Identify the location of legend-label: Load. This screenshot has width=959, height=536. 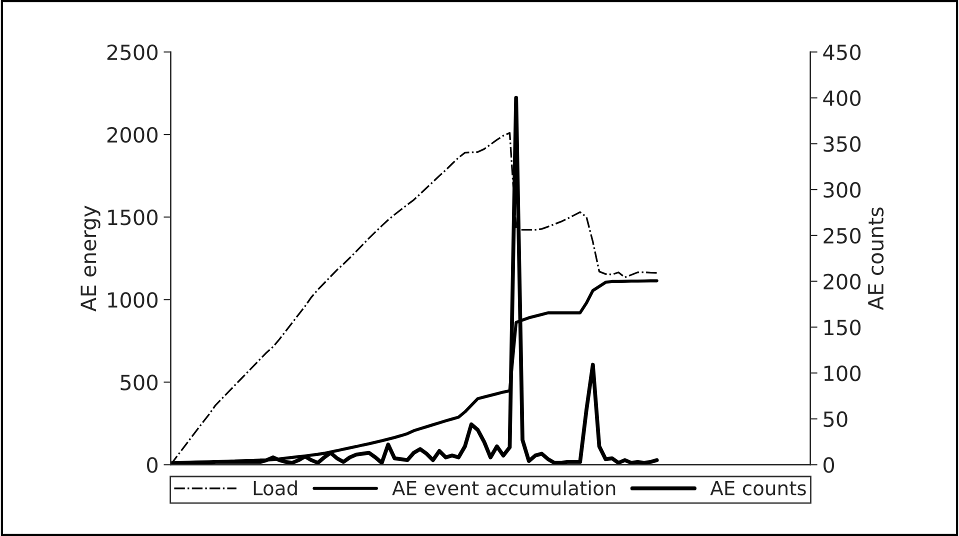
(275, 488).